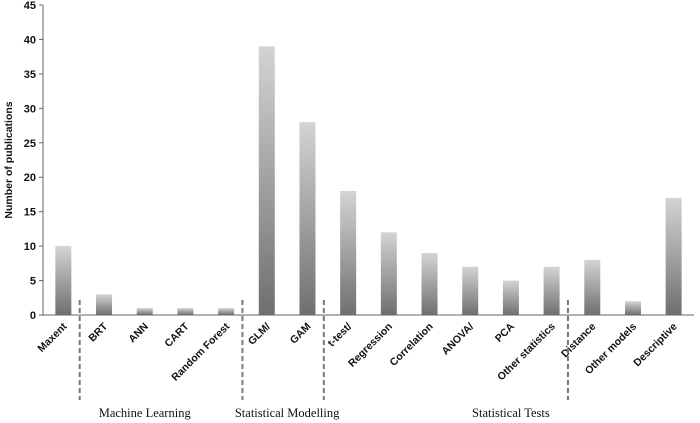 This screenshot has height=423, width=700. I want to click on group-label: Statistical Modelling, so click(287, 413).